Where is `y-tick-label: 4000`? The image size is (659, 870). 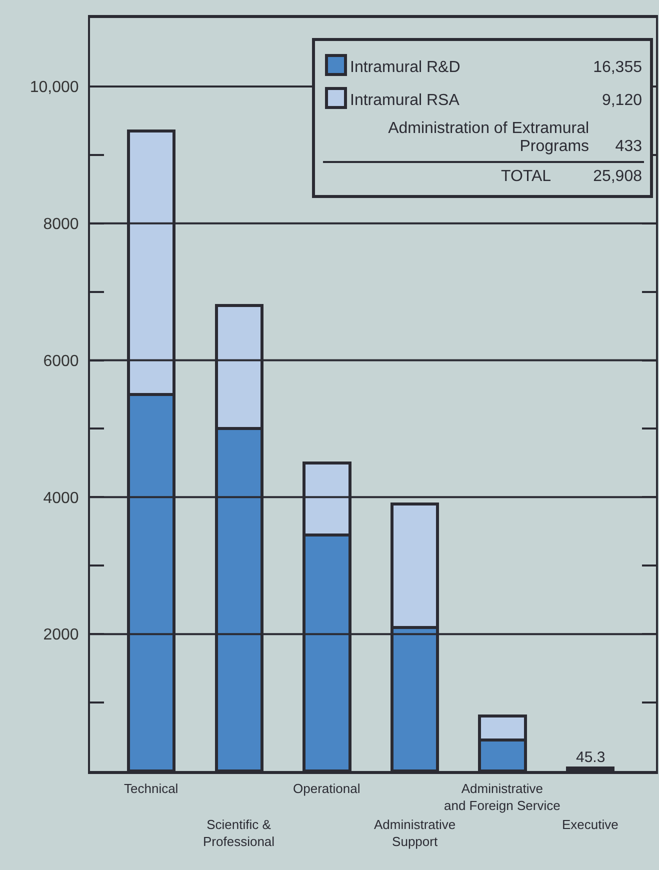
y-tick-label: 4000 is located at coordinates (61, 498).